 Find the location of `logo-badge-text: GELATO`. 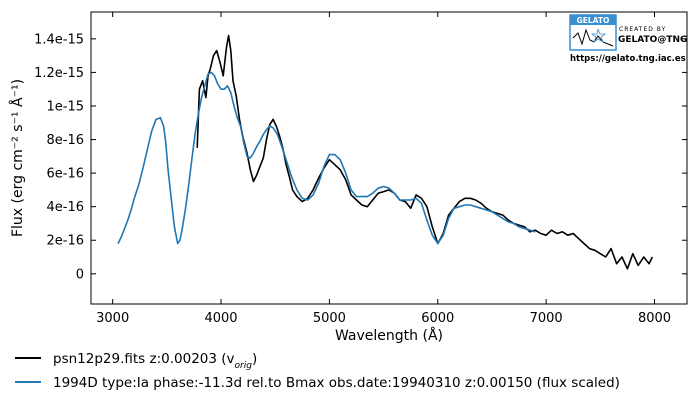

logo-badge-text: GELATO is located at coordinates (593, 20).